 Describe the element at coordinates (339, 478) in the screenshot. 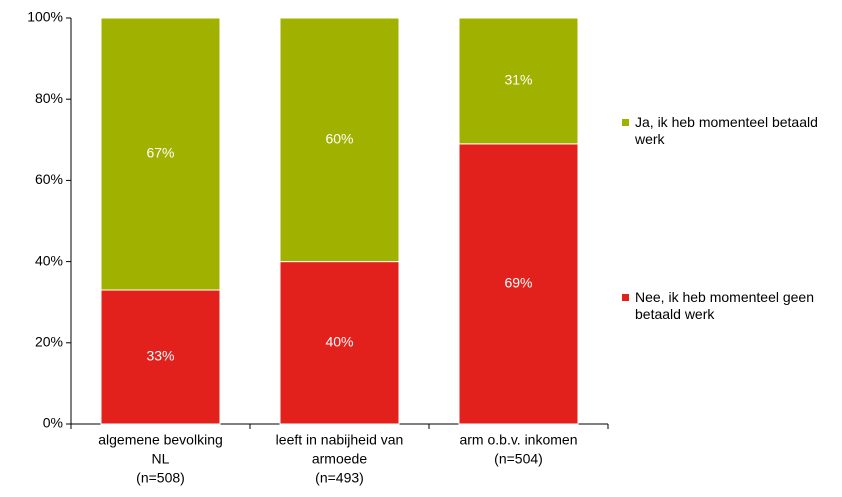

I see `x-tick-label: (n=493)` at that location.